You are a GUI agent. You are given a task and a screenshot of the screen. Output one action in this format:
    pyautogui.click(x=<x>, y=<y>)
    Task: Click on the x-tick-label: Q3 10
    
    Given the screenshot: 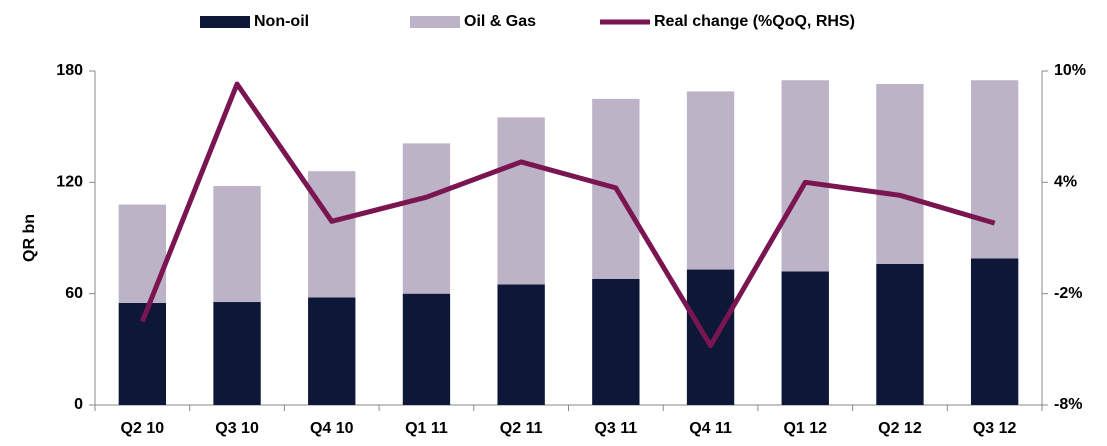 What is the action you would take?
    pyautogui.click(x=237, y=428)
    